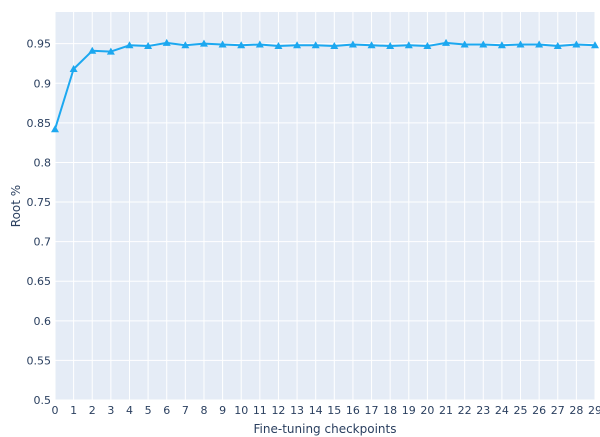  What do you see at coordinates (203, 410) in the screenshot?
I see `x-tick-label: 8` at bounding box center [203, 410].